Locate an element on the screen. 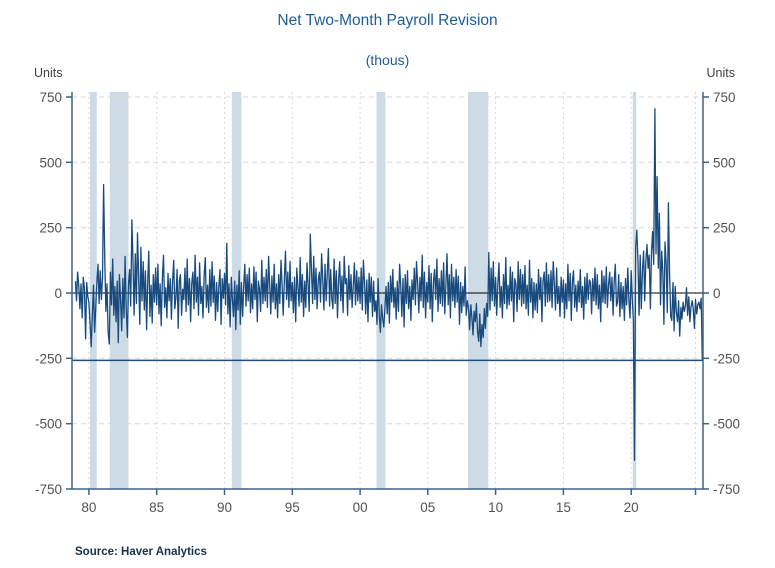  right-y-tick-label: -500 is located at coordinates (726, 424).